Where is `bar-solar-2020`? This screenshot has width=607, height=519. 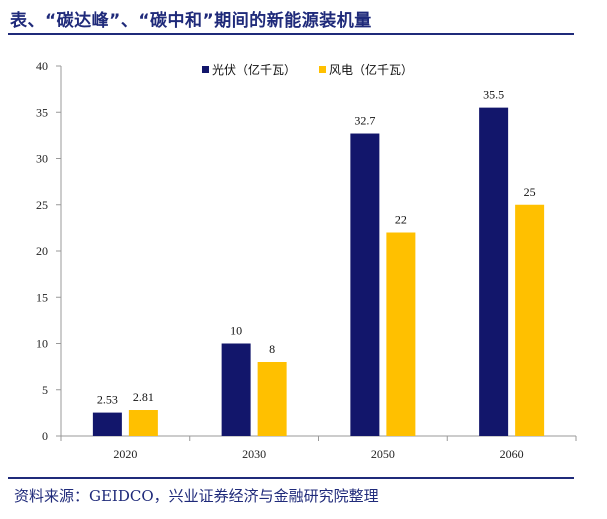 bar-solar-2020 is located at coordinates (107, 424).